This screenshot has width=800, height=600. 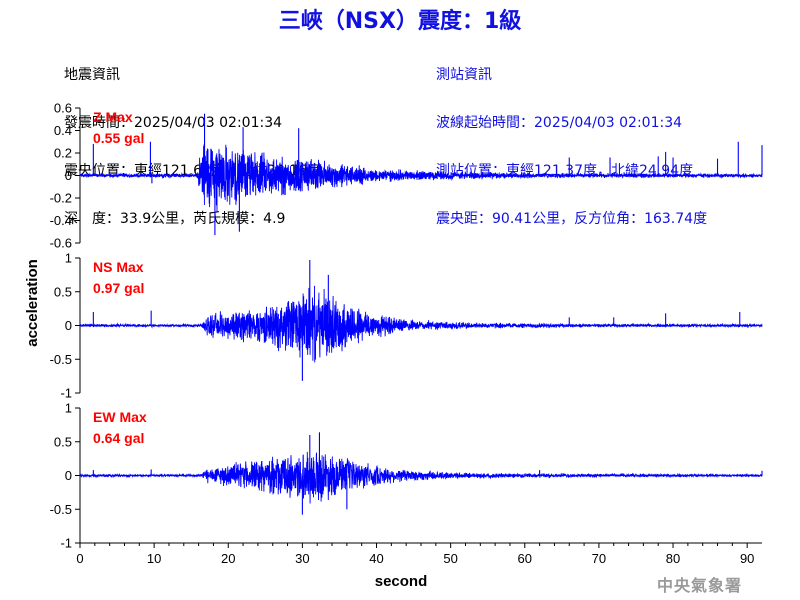 What do you see at coordinates (599, 558) in the screenshot?
I see `x-tick-label: 70` at bounding box center [599, 558].